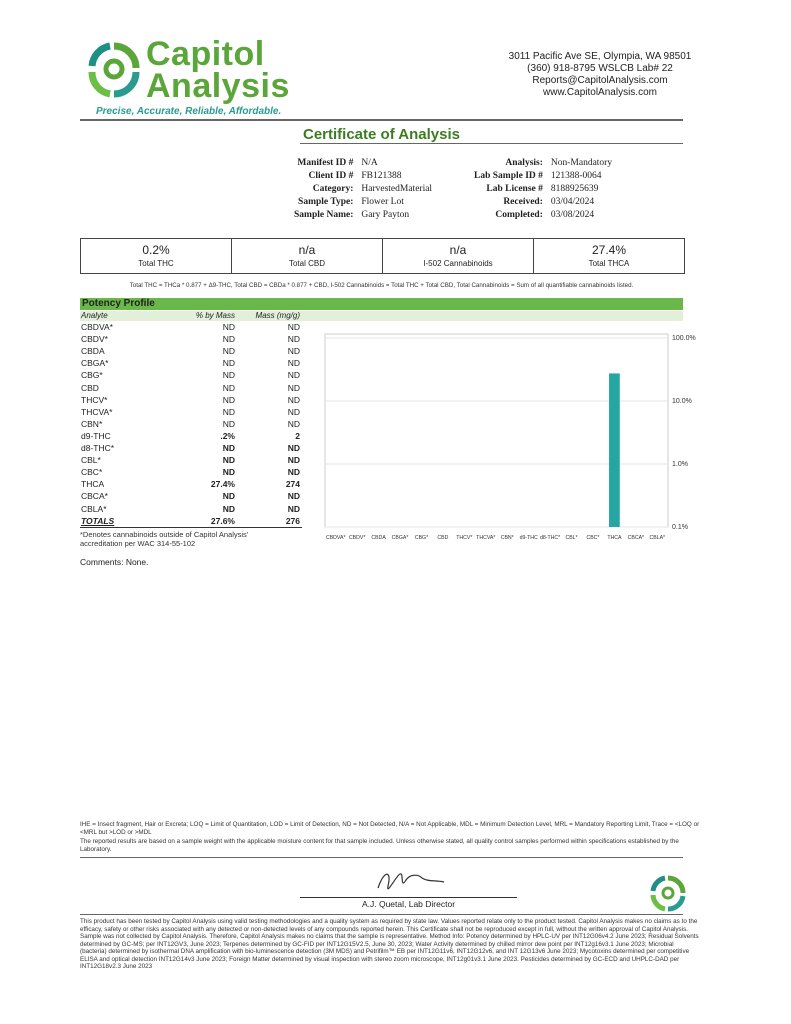 The width and height of the screenshot is (791, 1024). I want to click on info-value: 121388-0064, so click(576, 175).